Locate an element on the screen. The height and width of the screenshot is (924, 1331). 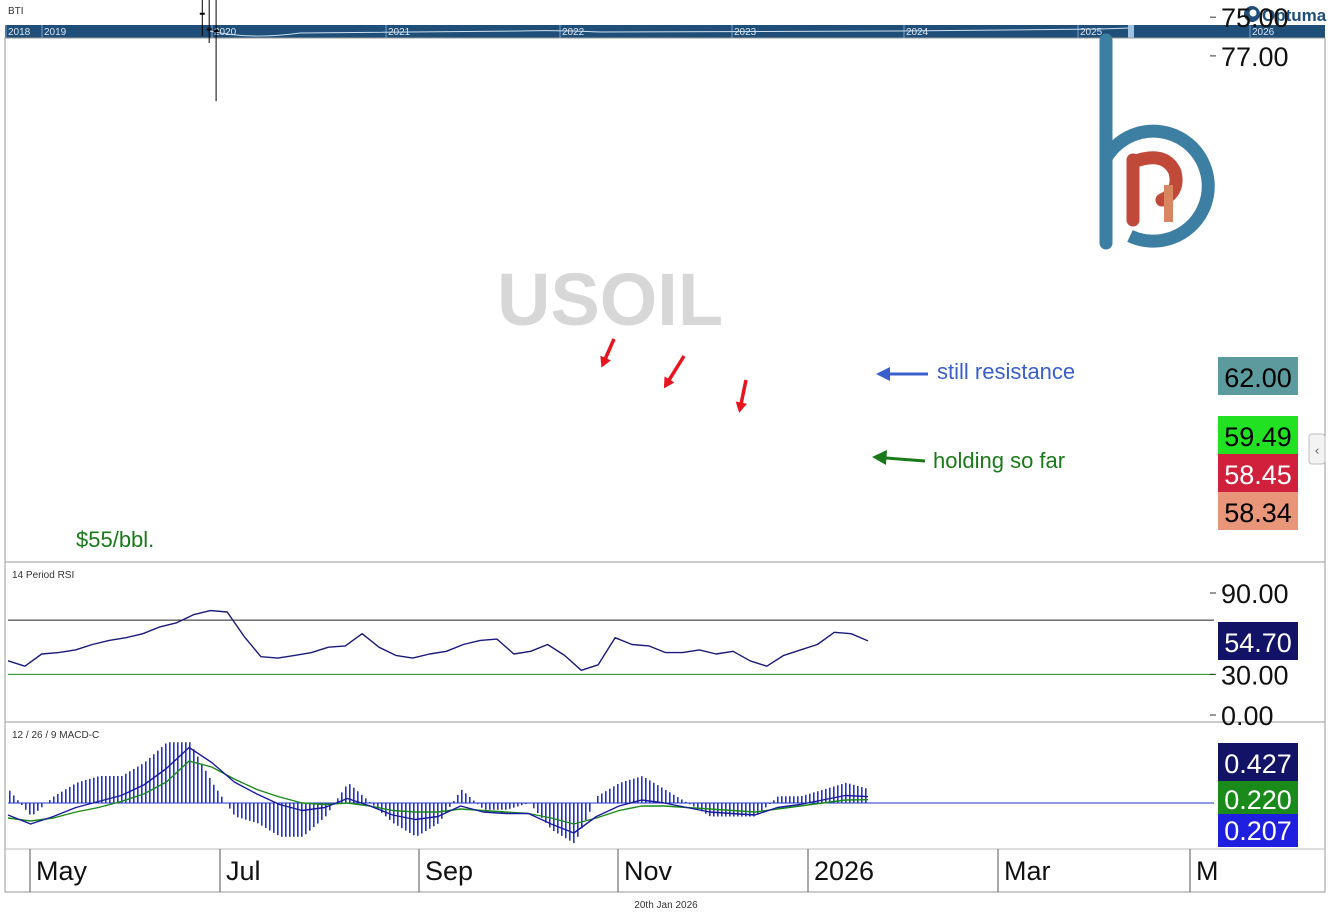
scroll-right-handle: ‹ is located at coordinates (1317, 449).